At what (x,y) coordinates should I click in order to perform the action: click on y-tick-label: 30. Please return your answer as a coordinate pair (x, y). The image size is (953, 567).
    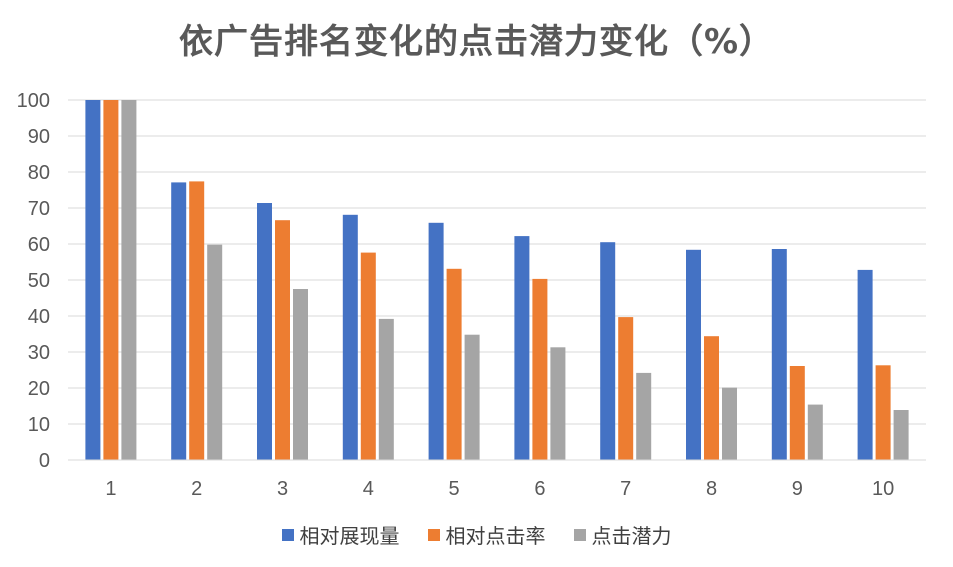
    Looking at the image, I should click on (39, 353).